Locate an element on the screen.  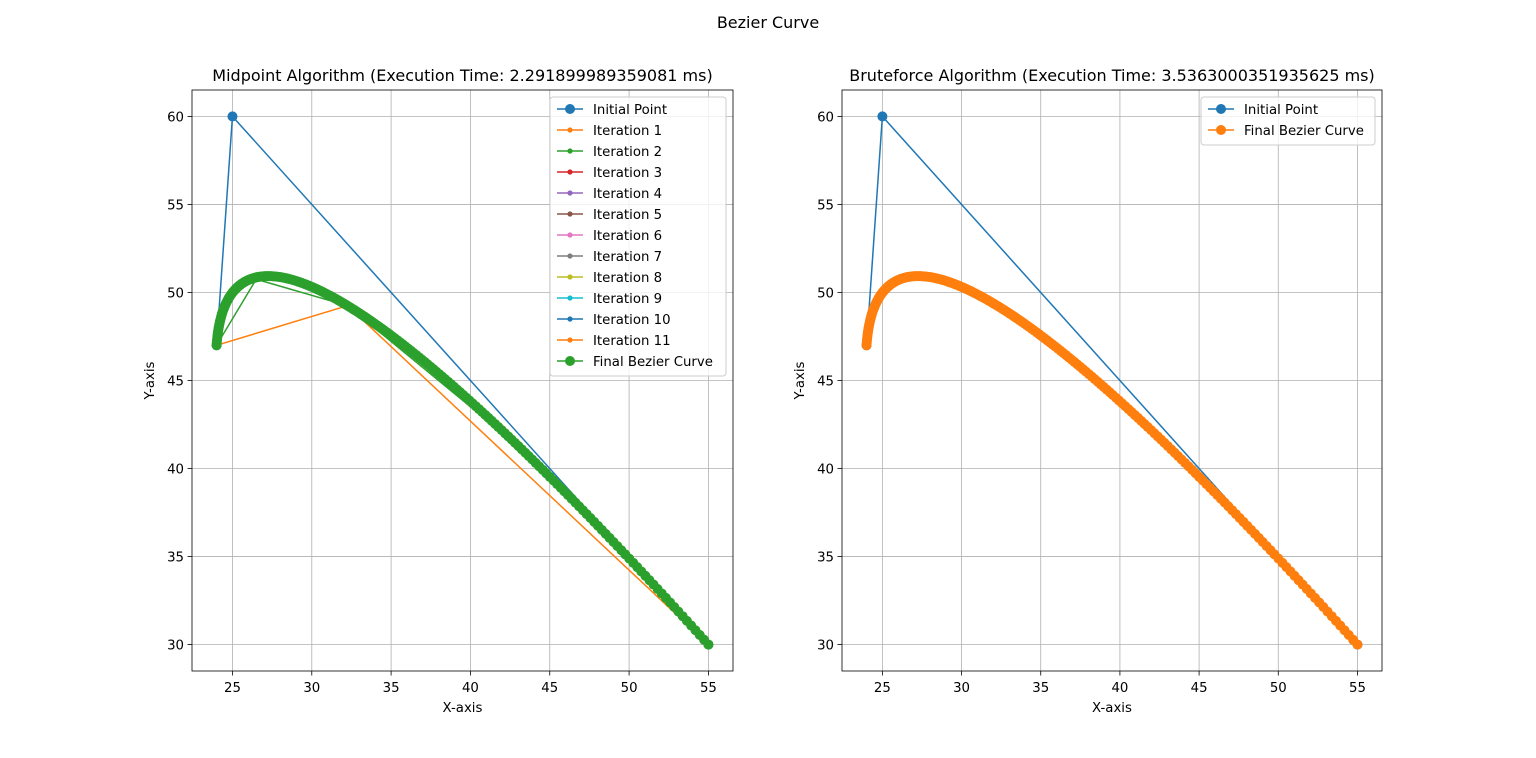
legend-item: Iteration 4 is located at coordinates (609, 194).